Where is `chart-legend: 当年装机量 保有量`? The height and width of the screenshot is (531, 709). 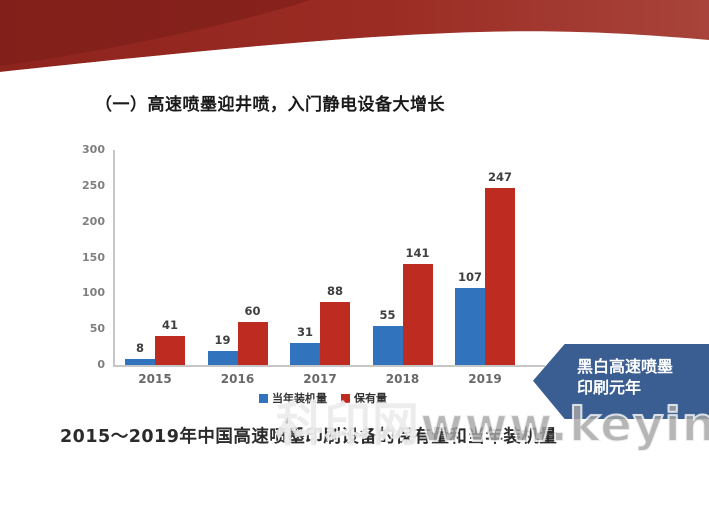
chart-legend: 当年装机量 保有量 is located at coordinates (323, 398).